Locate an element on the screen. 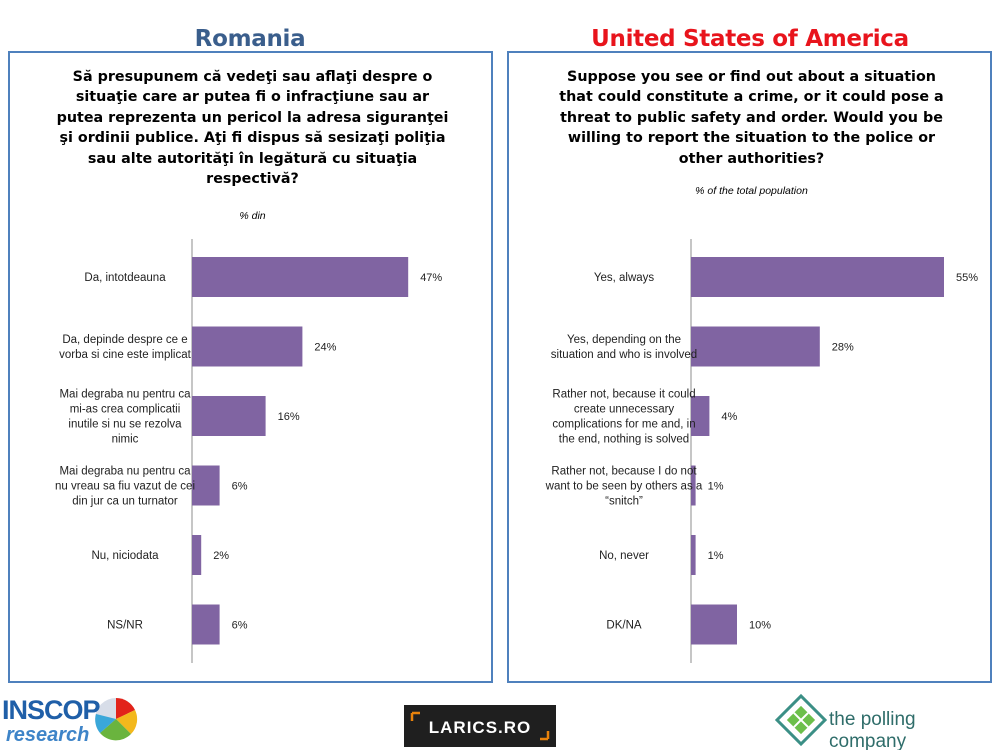 The height and width of the screenshot is (750, 1000). romania-value-label: 16% is located at coordinates (289, 417).